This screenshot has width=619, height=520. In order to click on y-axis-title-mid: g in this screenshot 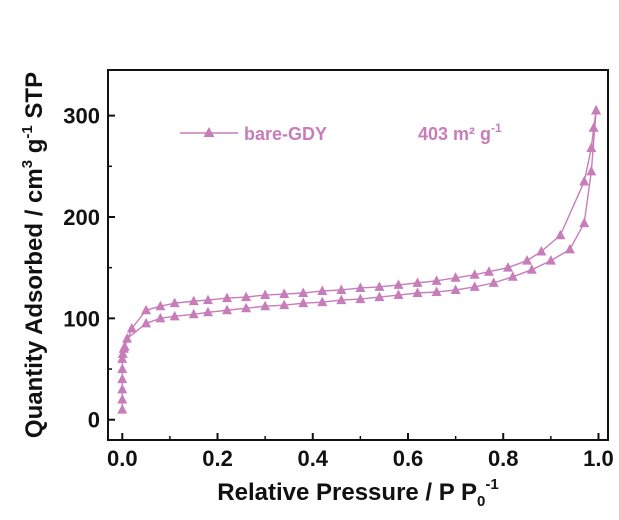, I will do `click(34, 149)`.